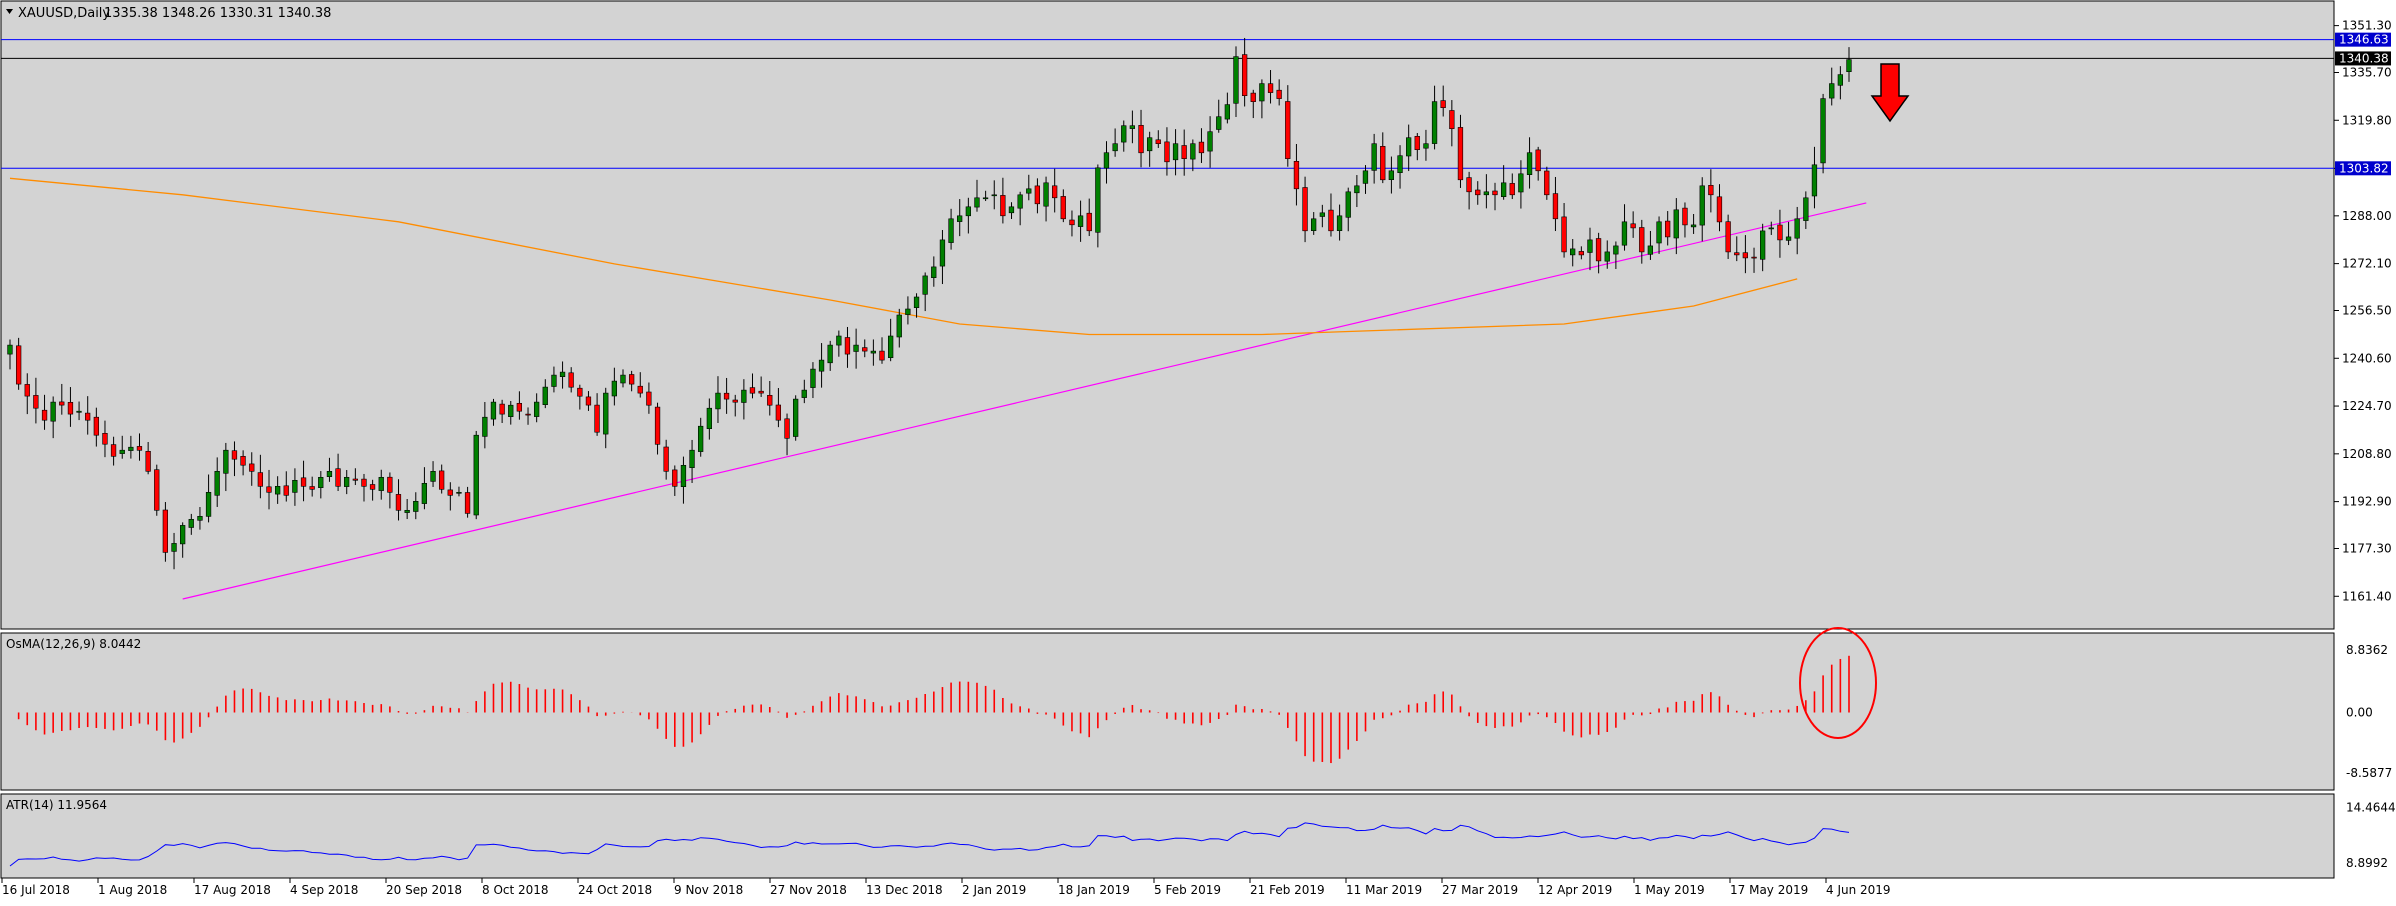  I want to click on collapse-triangle-icon, so click(9, 11).